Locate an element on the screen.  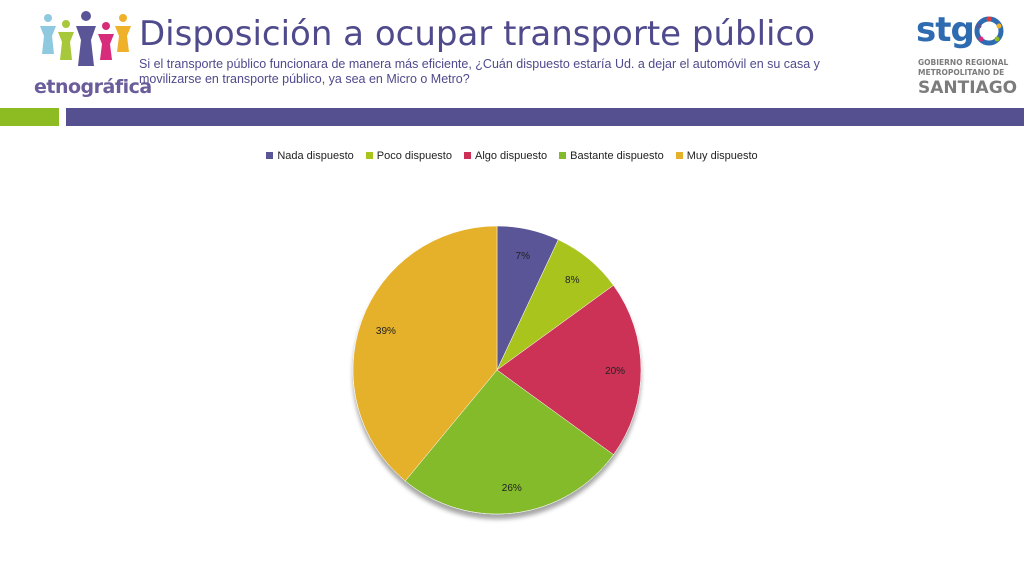
pie-slice-muy-dispuesto is located at coordinates (425, 353).